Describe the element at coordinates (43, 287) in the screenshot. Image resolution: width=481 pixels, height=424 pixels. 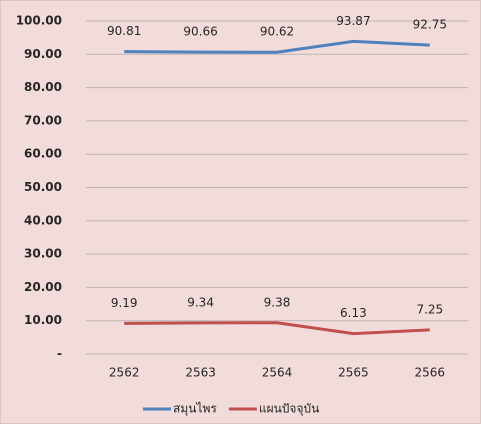
I see `y-tick-label: 20.00` at that location.